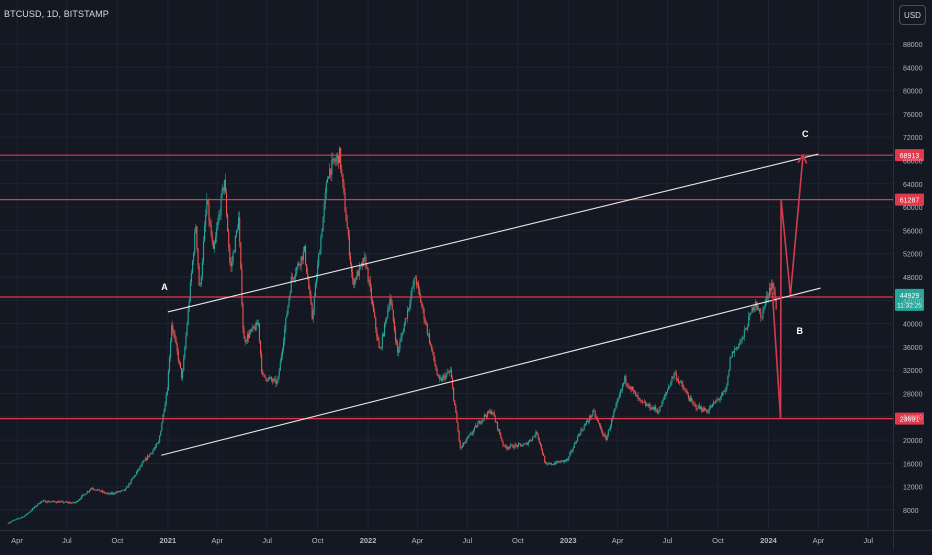 The height and width of the screenshot is (555, 932). Describe the element at coordinates (789, 286) in the screenshot. I see `projection-path` at that location.